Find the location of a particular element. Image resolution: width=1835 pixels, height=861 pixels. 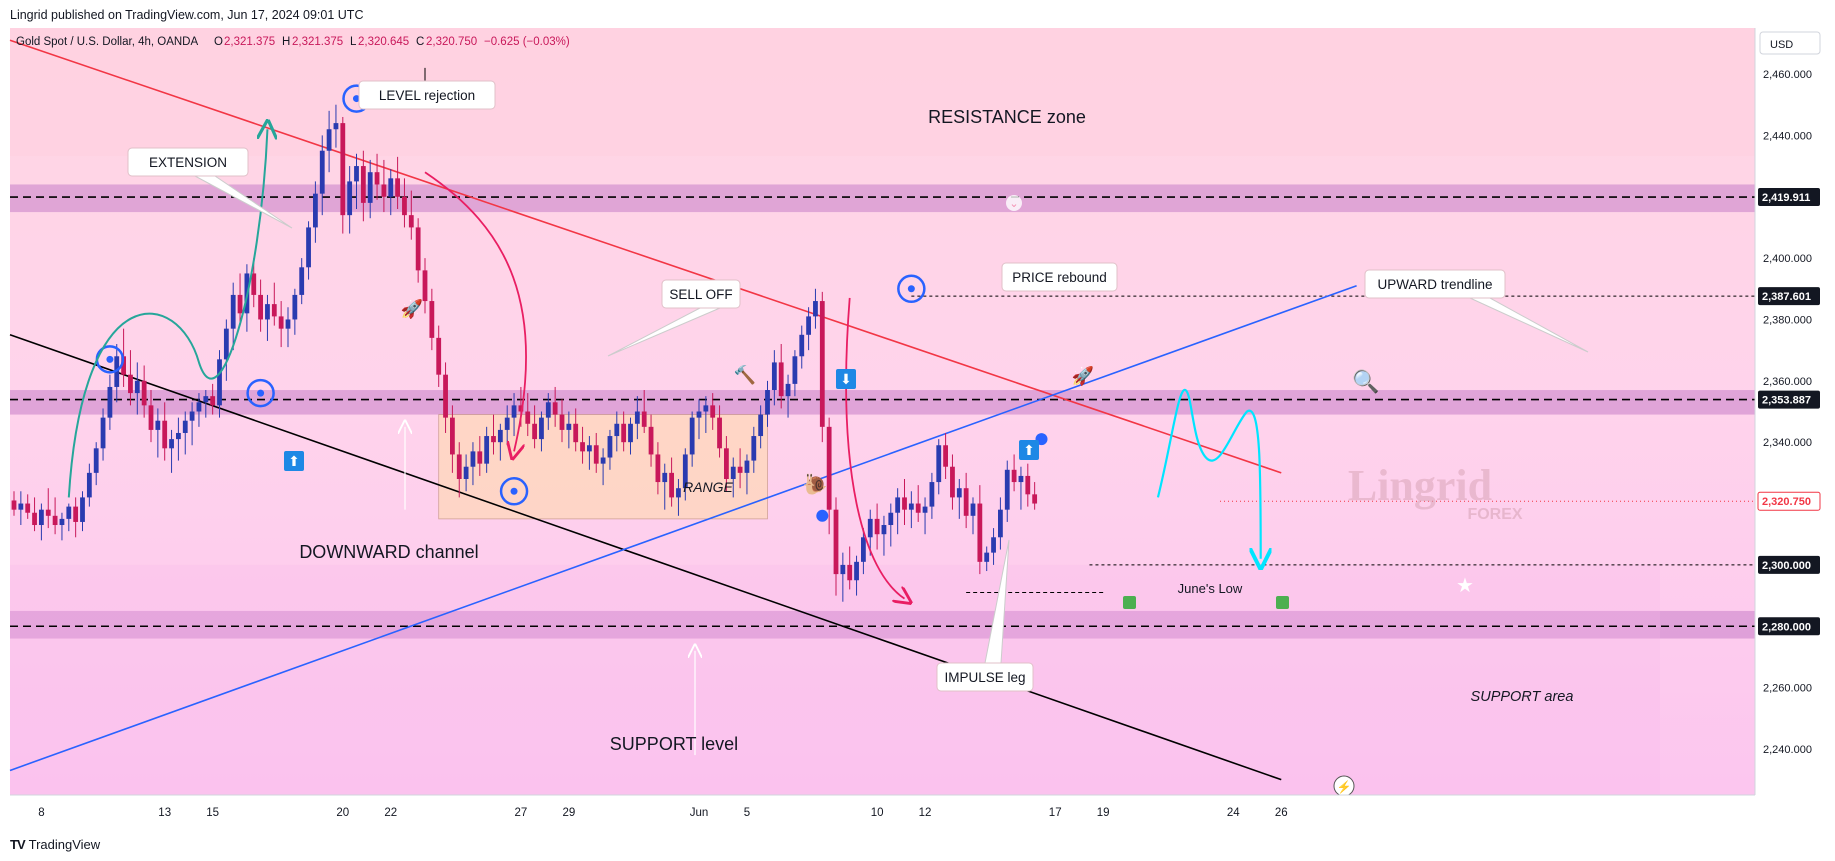

sell-off-label-box is located at coordinates (701, 294).